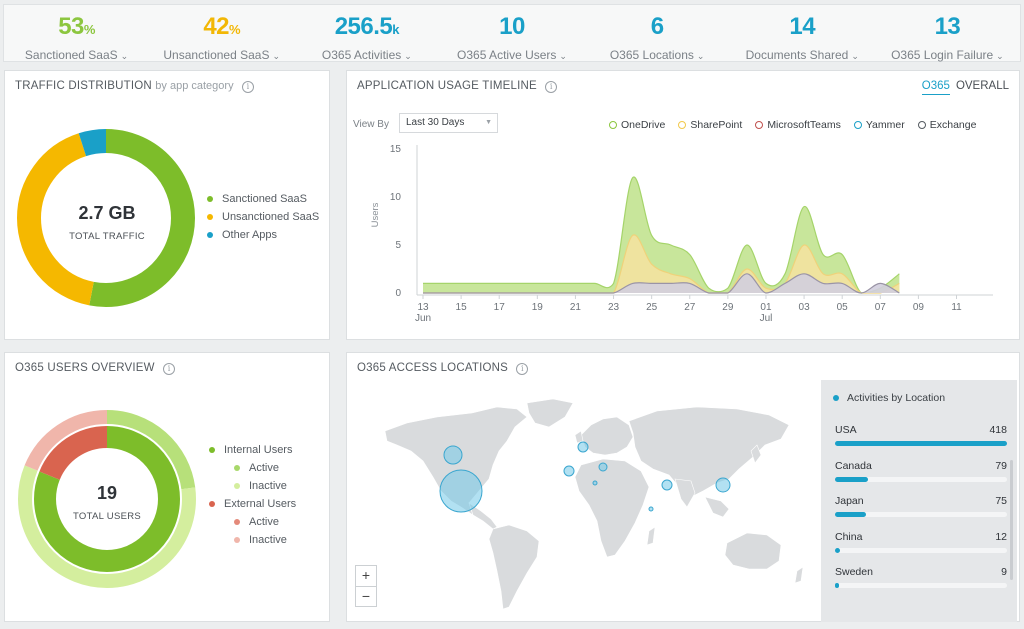 The width and height of the screenshot is (1024, 629). What do you see at coordinates (716, 125) in the screenshot?
I see `legend-label: SharePoint` at bounding box center [716, 125].